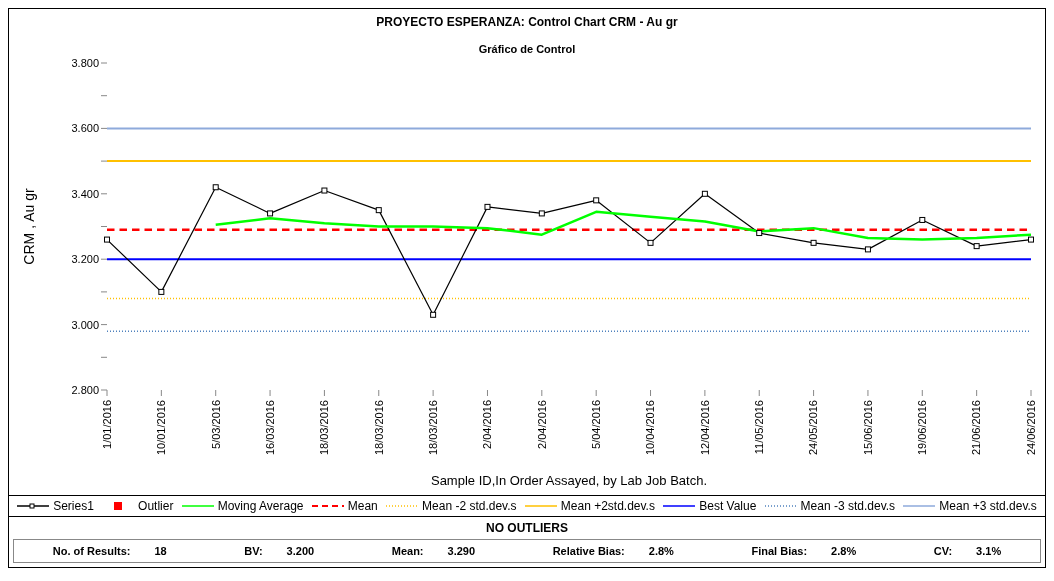 The height and width of the screenshot is (581, 1054). What do you see at coordinates (759, 427) in the screenshot?
I see `x-tick-label: 11/05/2016` at bounding box center [759, 427].